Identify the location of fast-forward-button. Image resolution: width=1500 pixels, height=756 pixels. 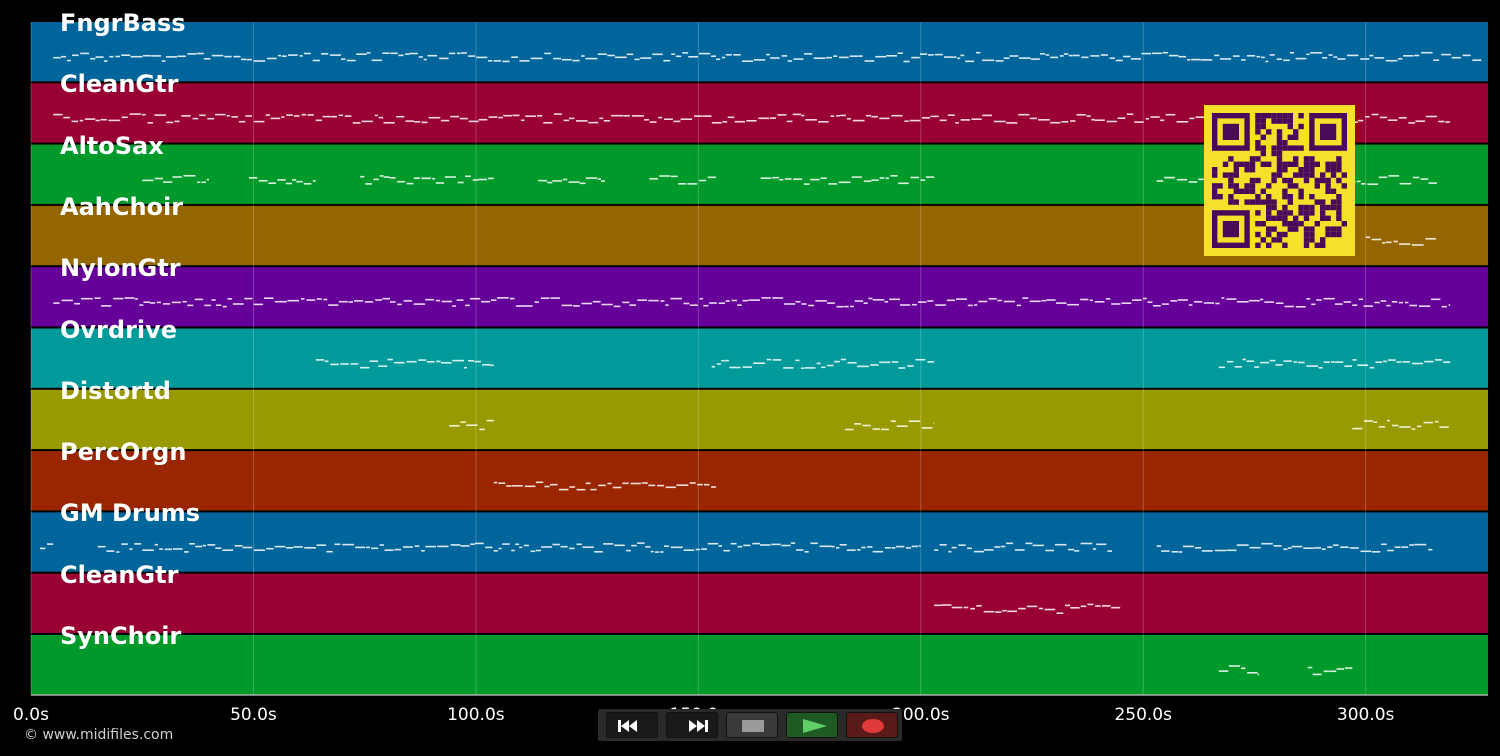
(692, 725).